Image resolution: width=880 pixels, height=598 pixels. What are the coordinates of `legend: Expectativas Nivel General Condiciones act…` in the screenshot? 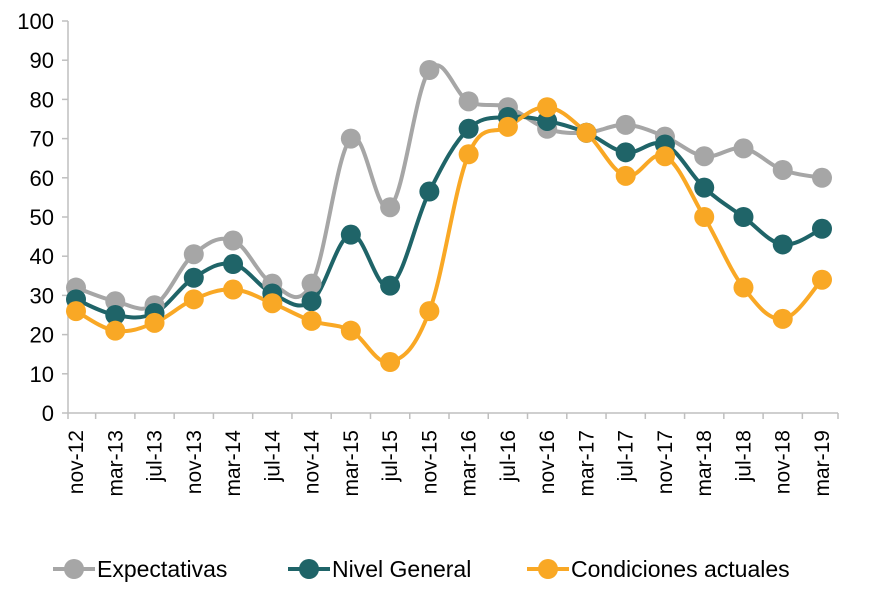 It's located at (421, 569).